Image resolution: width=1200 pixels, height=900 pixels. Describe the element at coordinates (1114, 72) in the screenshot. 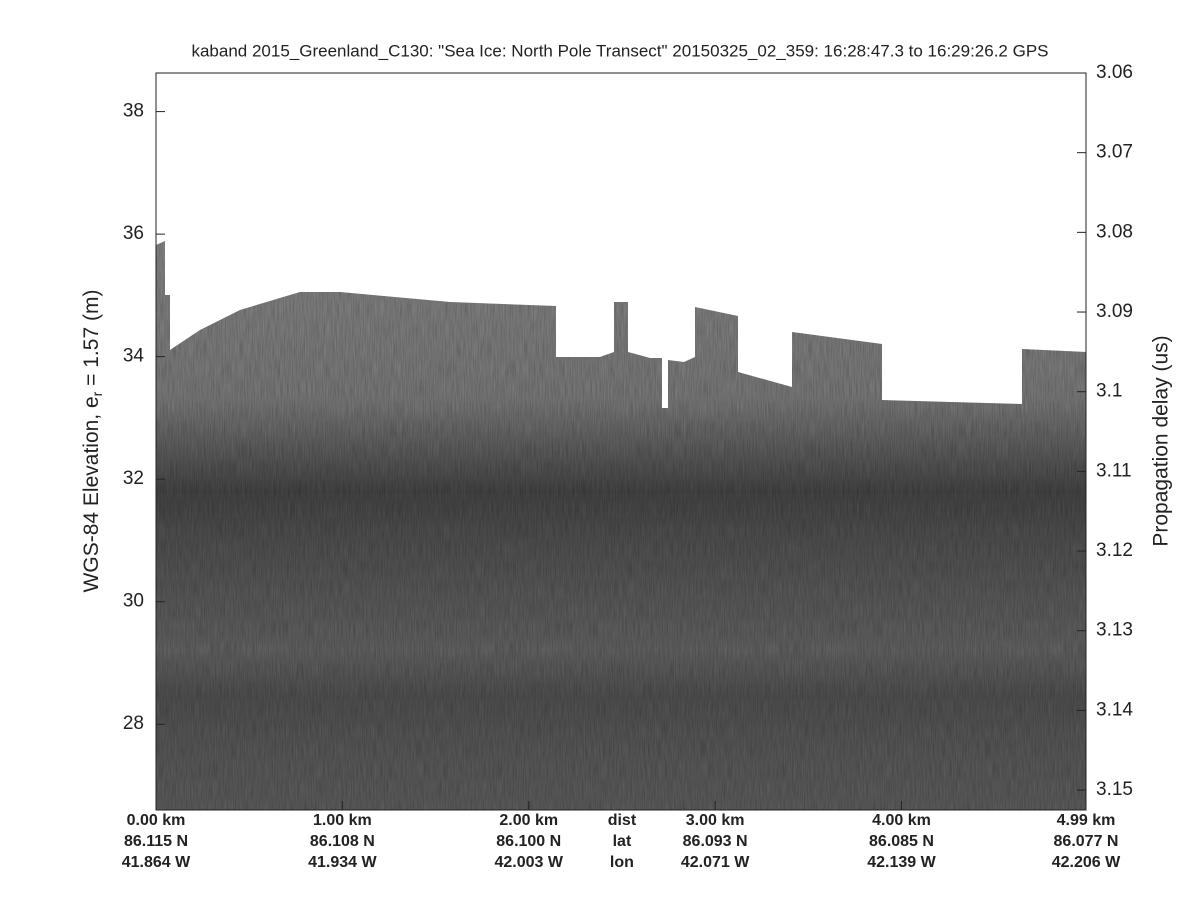

I see `y2-tick-label: 3.06` at that location.